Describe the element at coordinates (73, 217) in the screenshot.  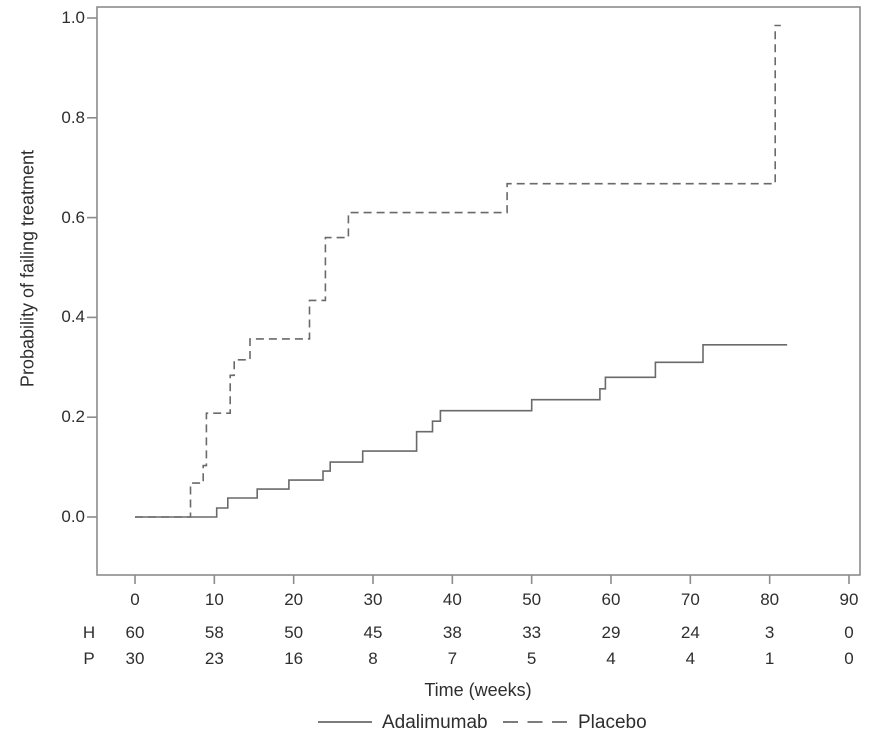
I see `y-tick-label: 0.6` at that location.